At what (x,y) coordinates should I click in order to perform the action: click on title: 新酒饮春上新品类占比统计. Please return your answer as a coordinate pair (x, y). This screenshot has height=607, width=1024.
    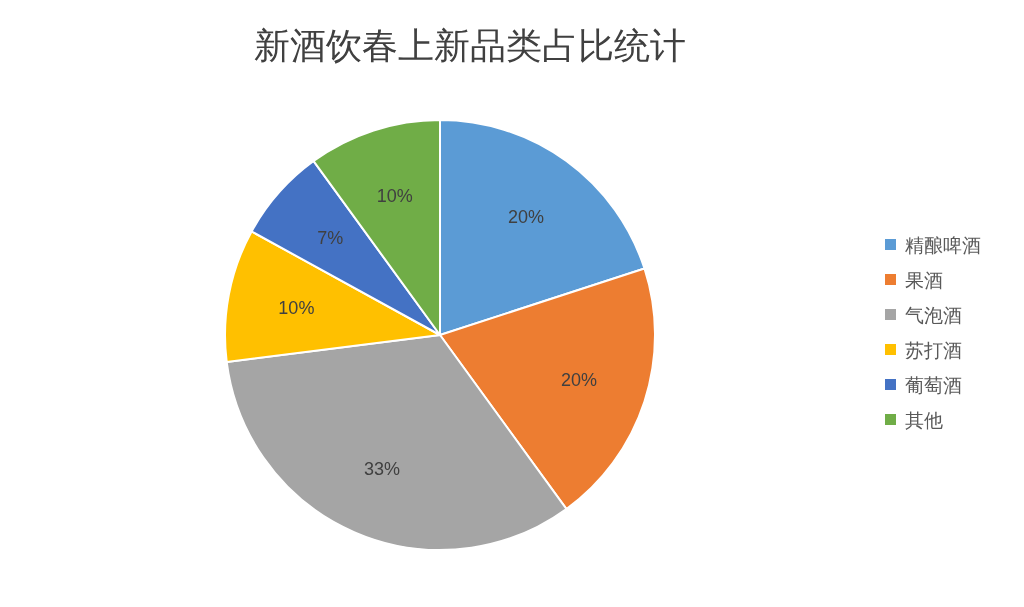
    Looking at the image, I should click on (470, 45).